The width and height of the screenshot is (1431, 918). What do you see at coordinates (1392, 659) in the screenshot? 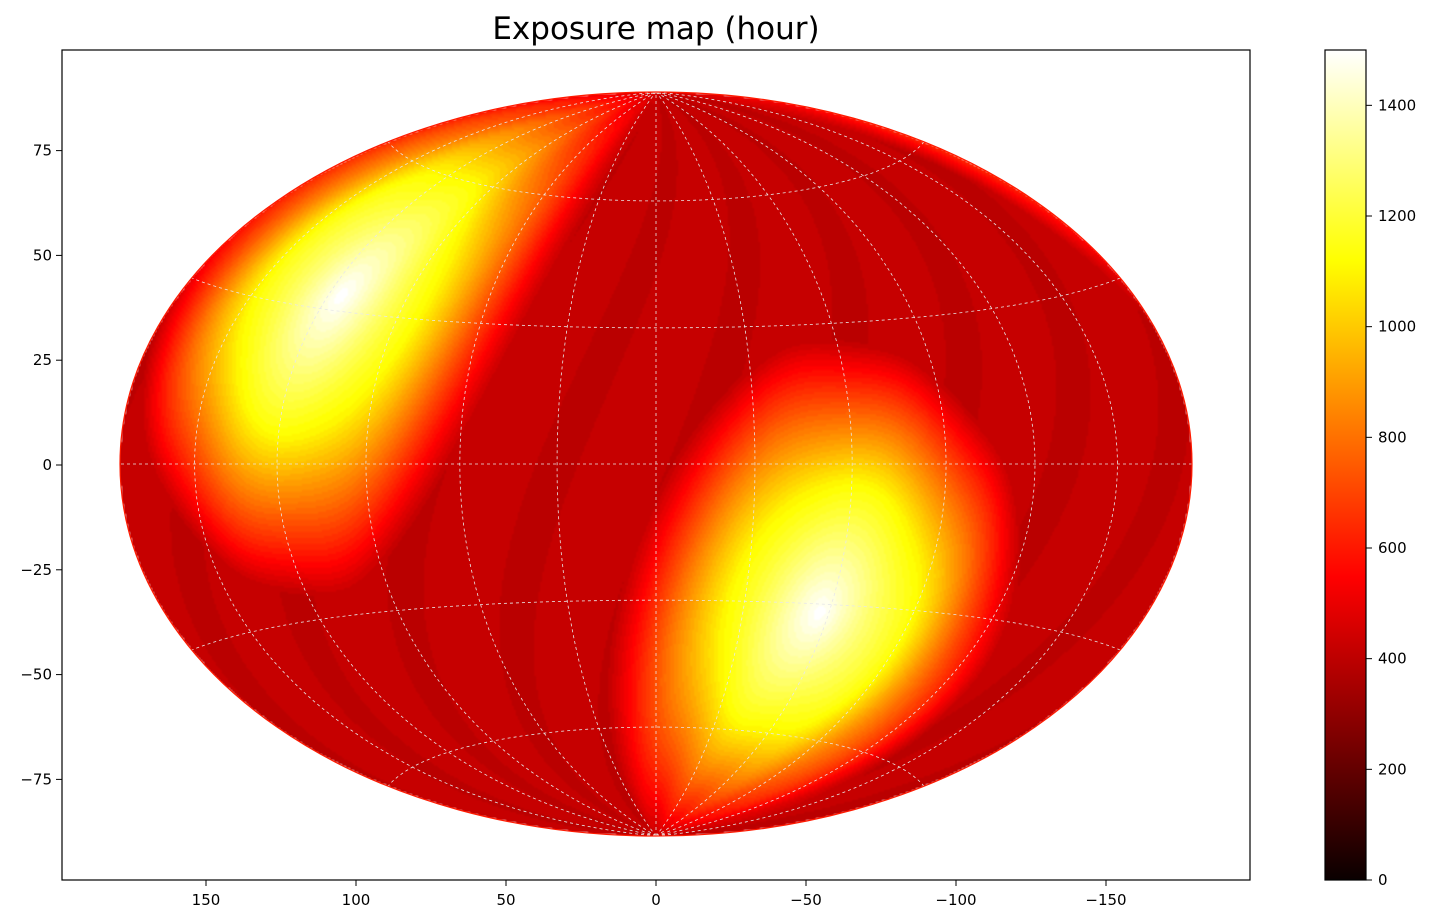
I see `colorbar-tick-label: 400` at bounding box center [1392, 659].